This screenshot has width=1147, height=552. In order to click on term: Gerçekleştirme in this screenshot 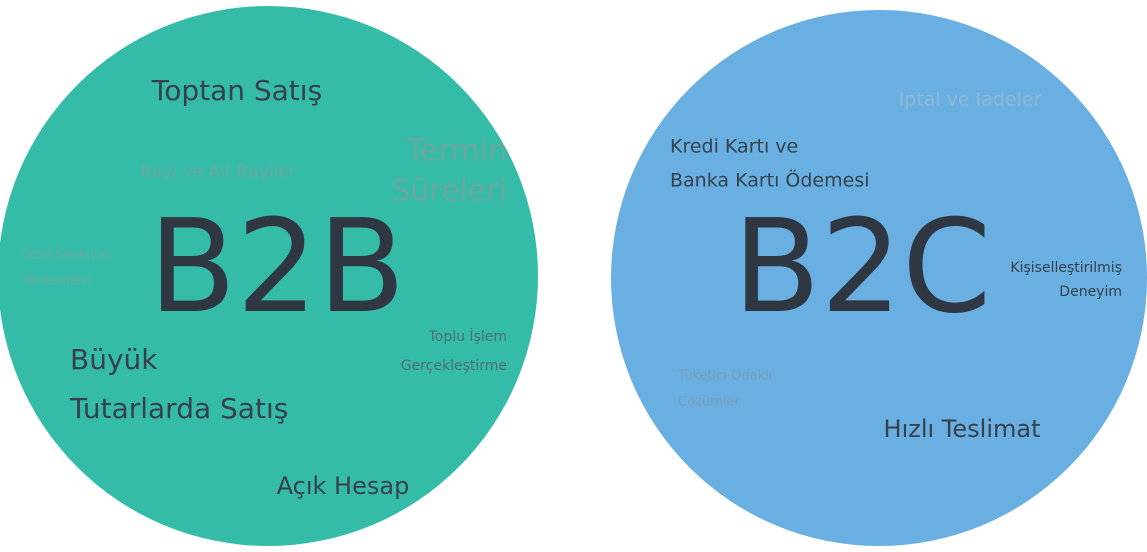, I will do `click(454, 366)`.